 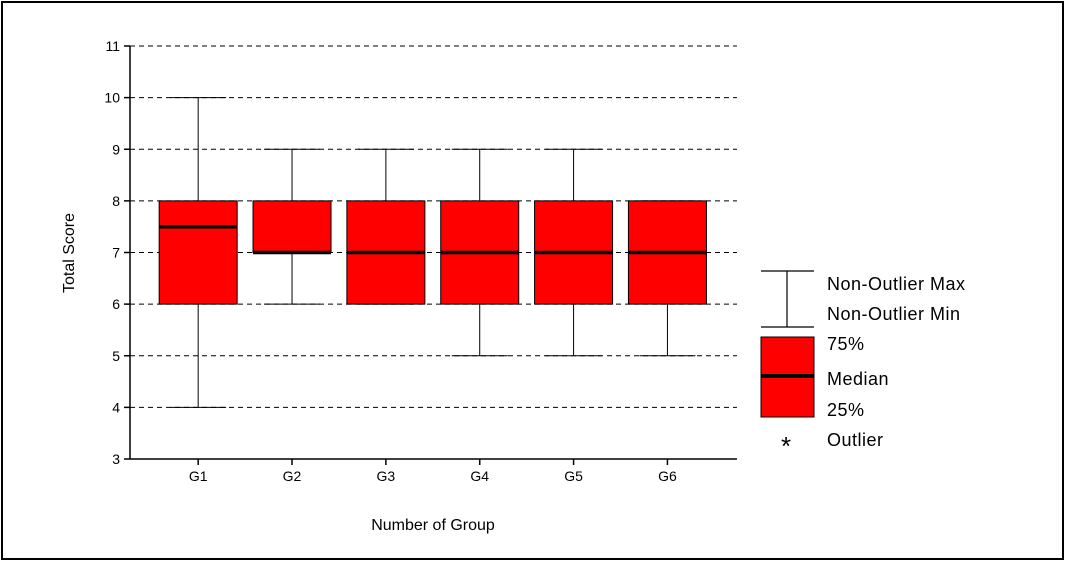 I want to click on box-G3, so click(x=386, y=226).